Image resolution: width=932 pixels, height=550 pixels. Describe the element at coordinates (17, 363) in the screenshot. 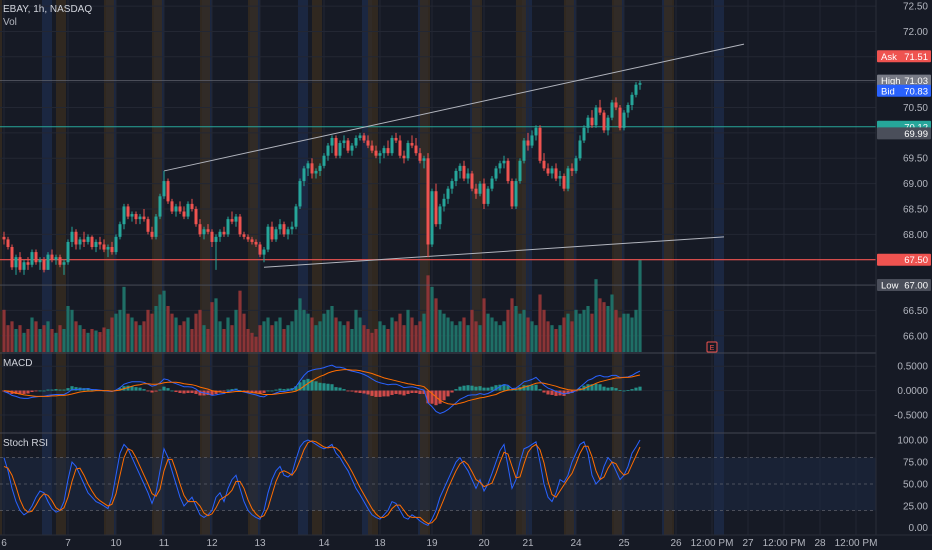

I see `macd-title: MACD` at that location.